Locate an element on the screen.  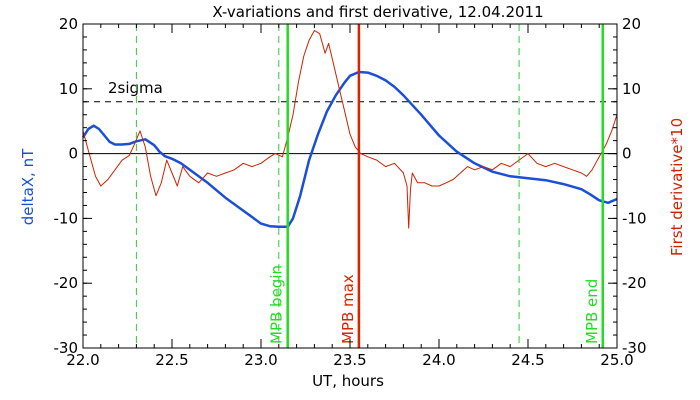
vertical-marker-label-3: MPB max is located at coordinates (348, 309).